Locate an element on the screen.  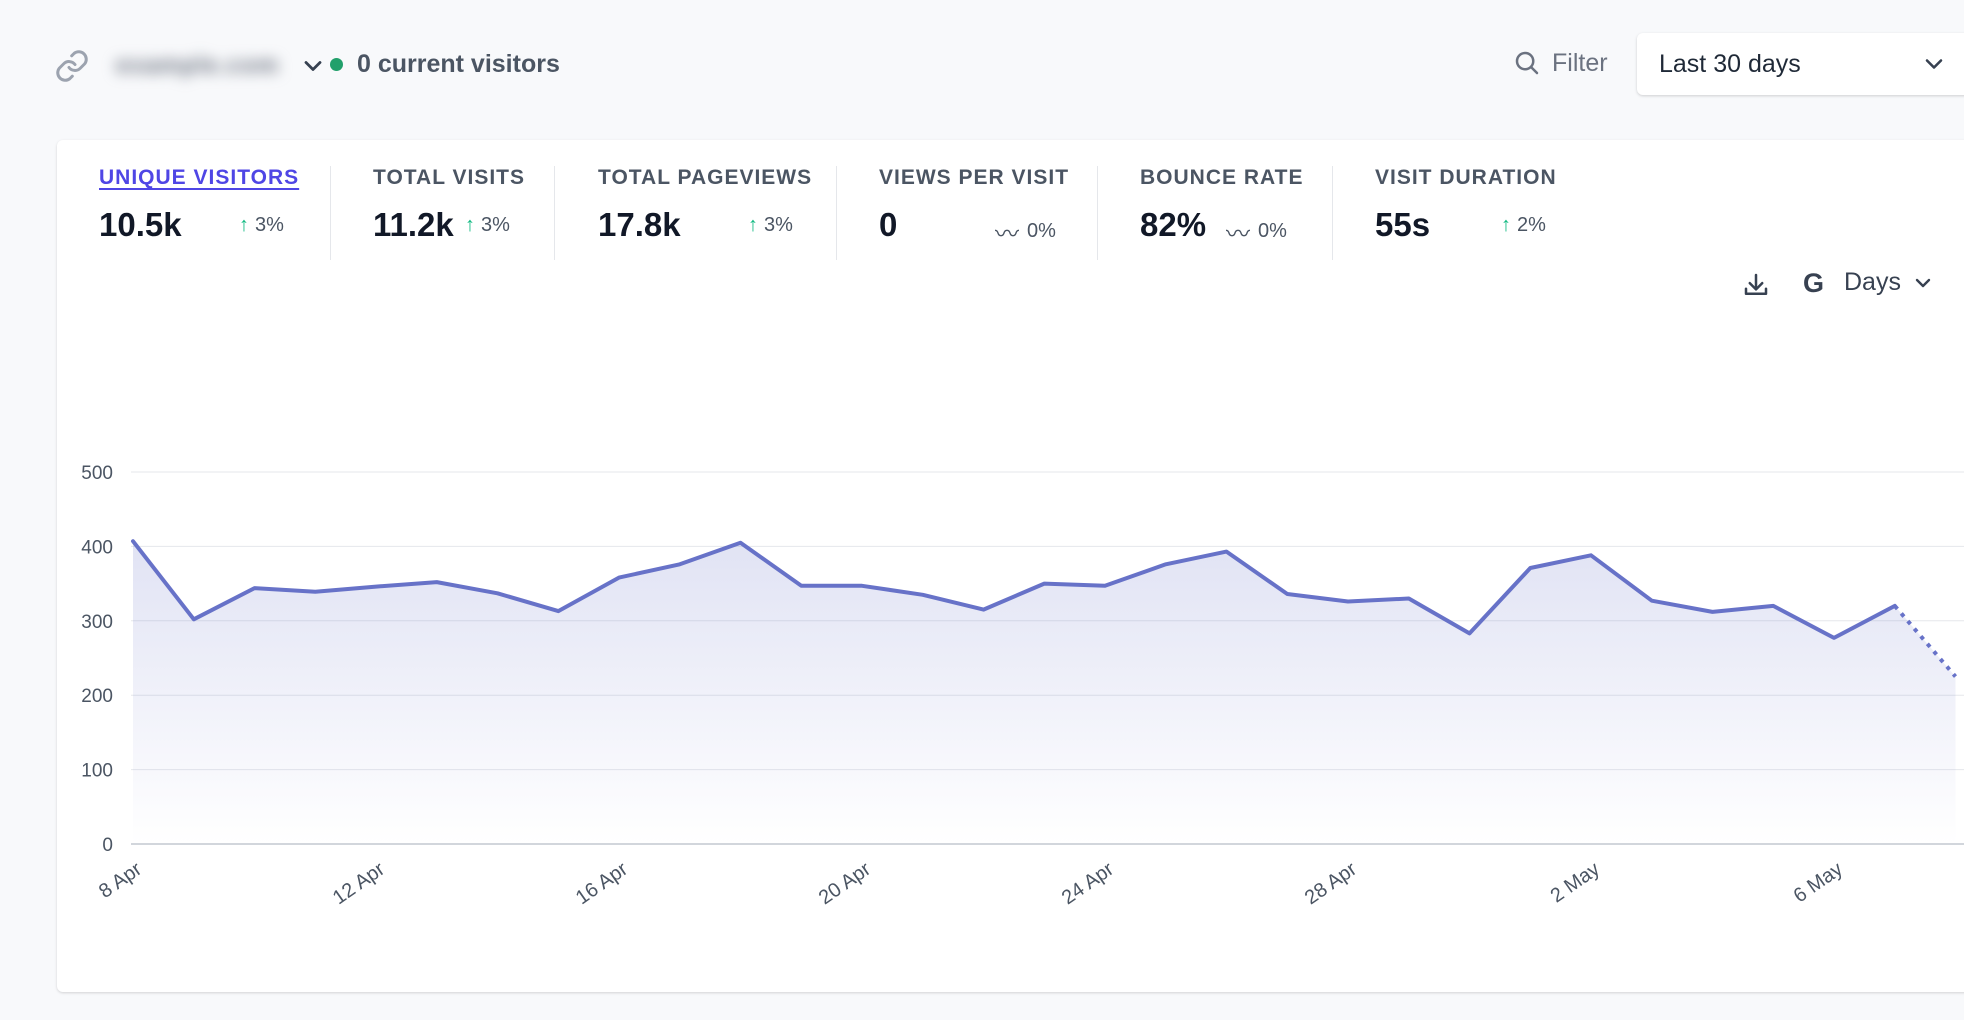
x-tick-label: 28 Apr is located at coordinates (1331, 883).